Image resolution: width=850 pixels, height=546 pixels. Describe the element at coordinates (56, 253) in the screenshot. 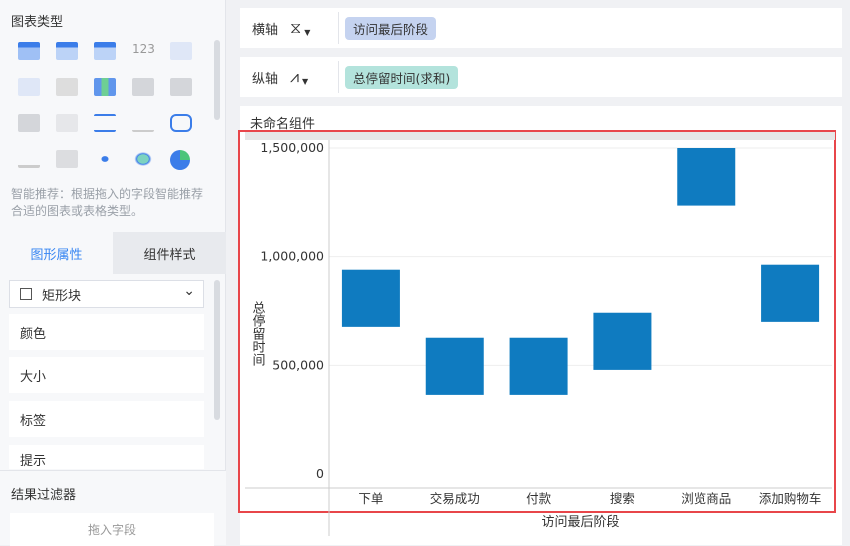

I see `tab-graph-properties: 图形属性` at that location.